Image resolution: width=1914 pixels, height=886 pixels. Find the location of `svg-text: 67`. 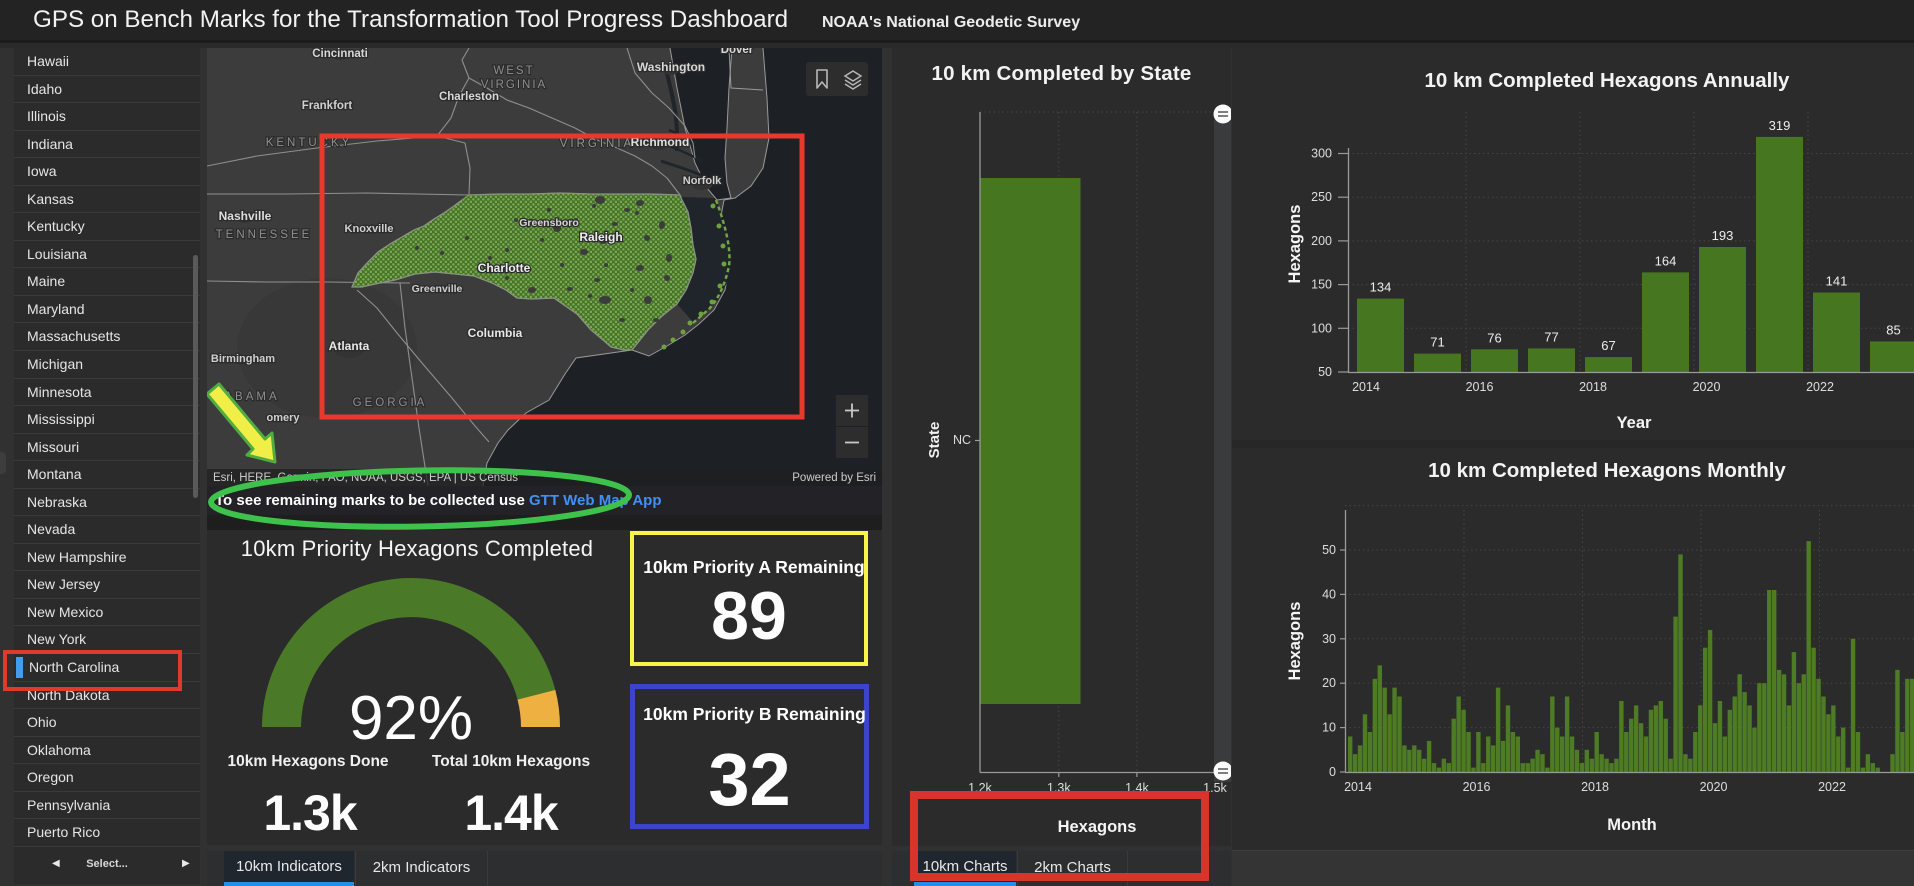

svg-text: 67 is located at coordinates (1608, 345).